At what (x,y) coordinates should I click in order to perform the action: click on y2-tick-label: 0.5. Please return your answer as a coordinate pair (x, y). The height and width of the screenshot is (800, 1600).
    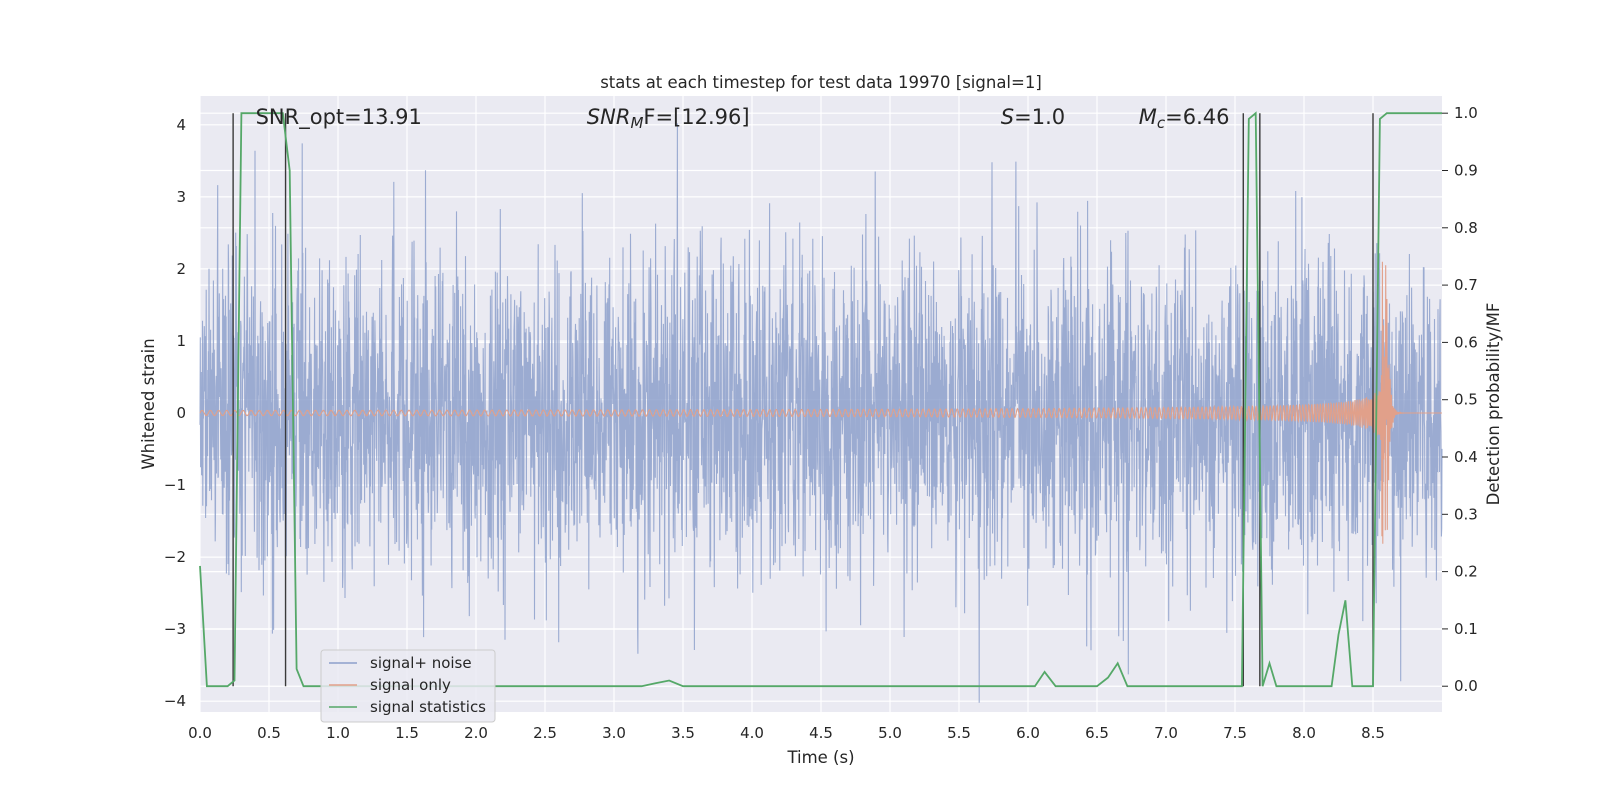
    Looking at the image, I should click on (1466, 400).